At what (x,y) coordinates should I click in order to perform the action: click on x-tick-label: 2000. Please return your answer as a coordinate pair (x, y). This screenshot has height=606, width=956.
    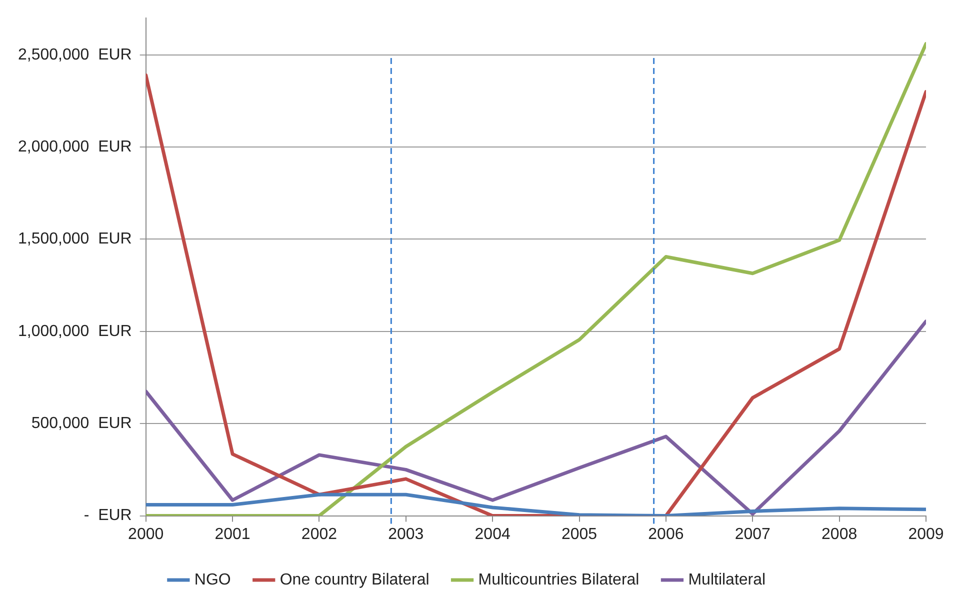
    Looking at the image, I should click on (146, 534).